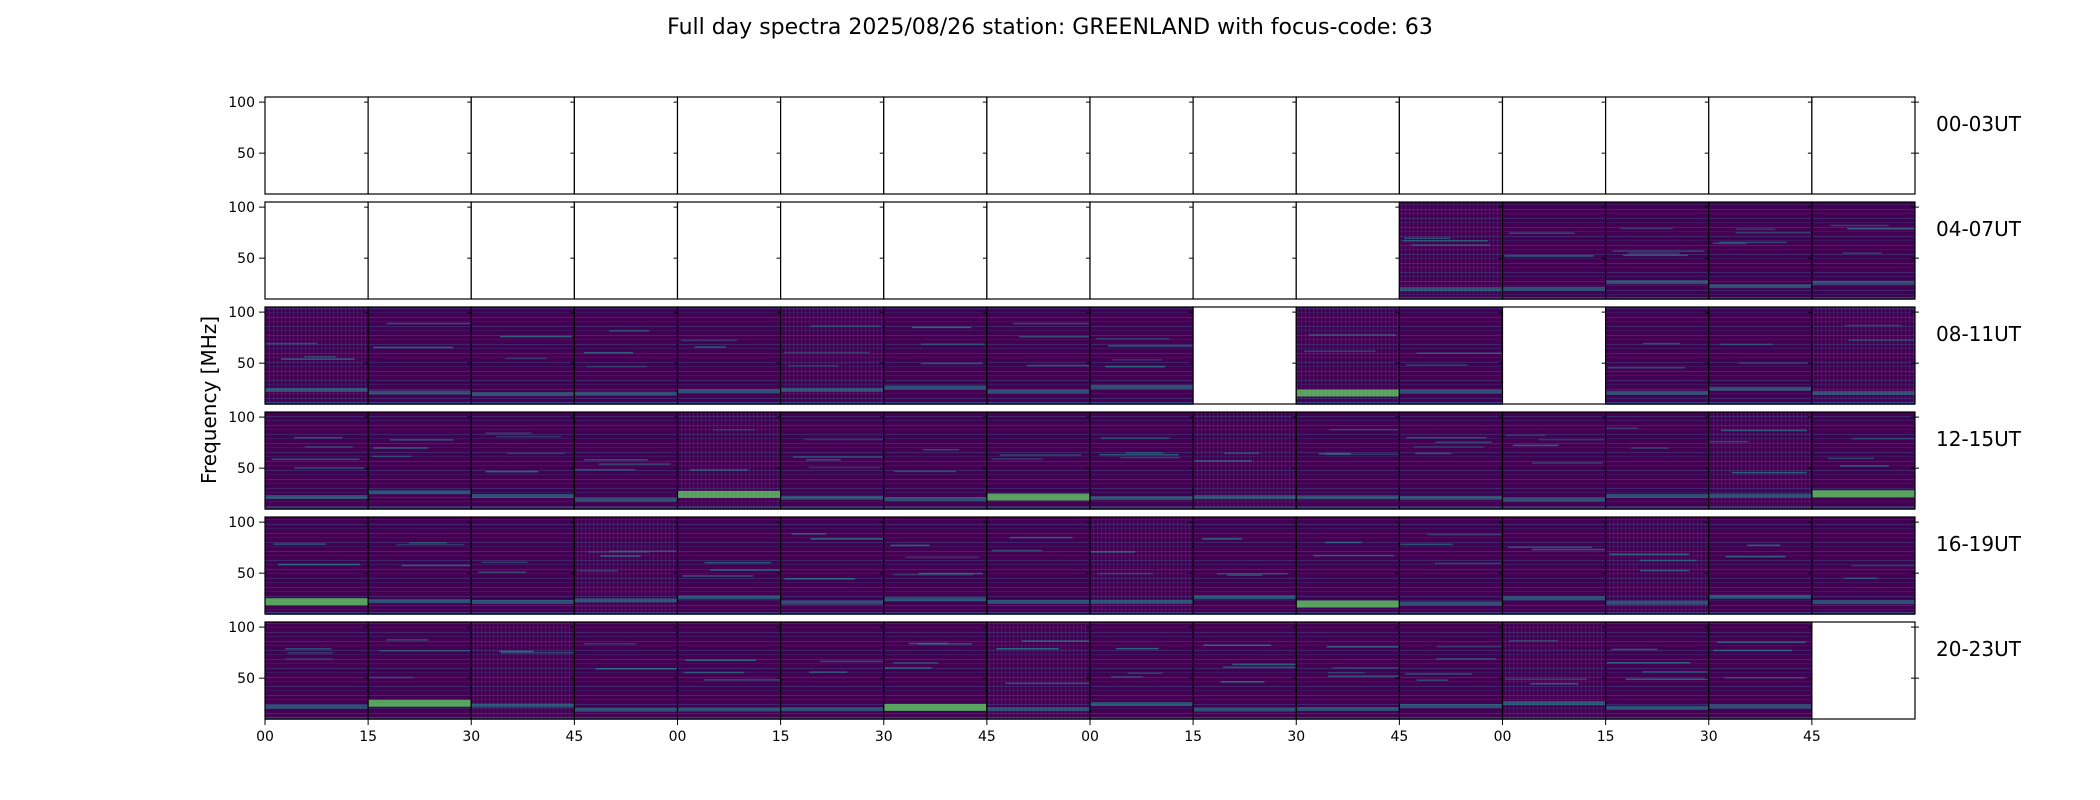 Image resolution: width=2100 pixels, height=800 pixels. I want to click on row-12-15UT: 100 50, so click(1073, 460).